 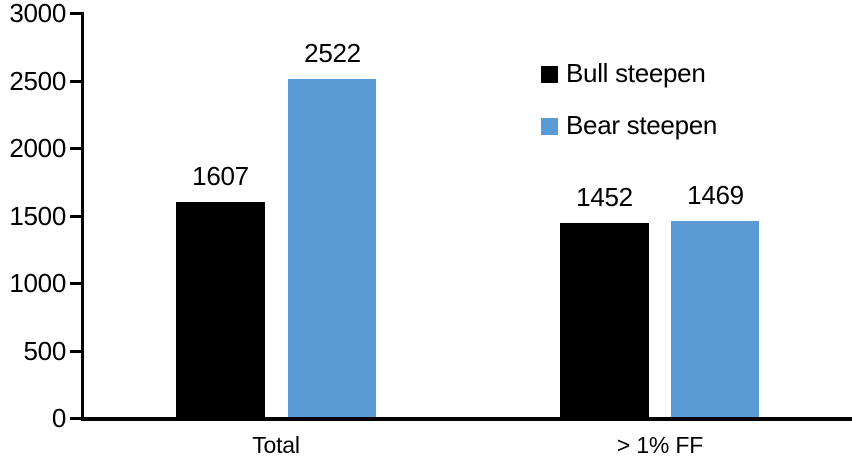 I want to click on y-tick-label: 2000, so click(x=37, y=148).